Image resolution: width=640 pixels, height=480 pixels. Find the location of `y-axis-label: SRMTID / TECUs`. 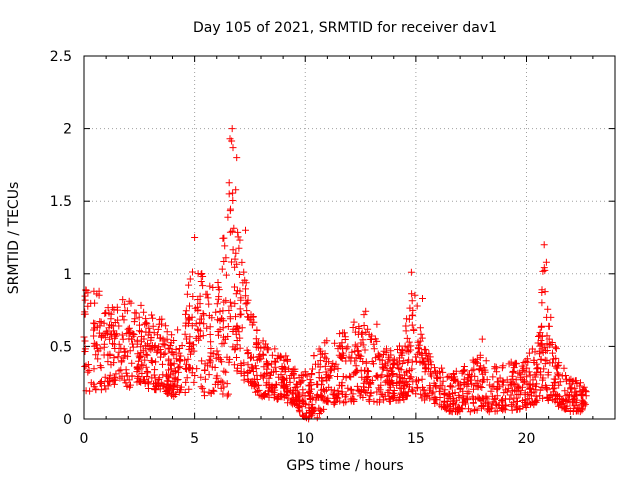

y-axis-label: SRMTID / TECUs is located at coordinates (14, 238).